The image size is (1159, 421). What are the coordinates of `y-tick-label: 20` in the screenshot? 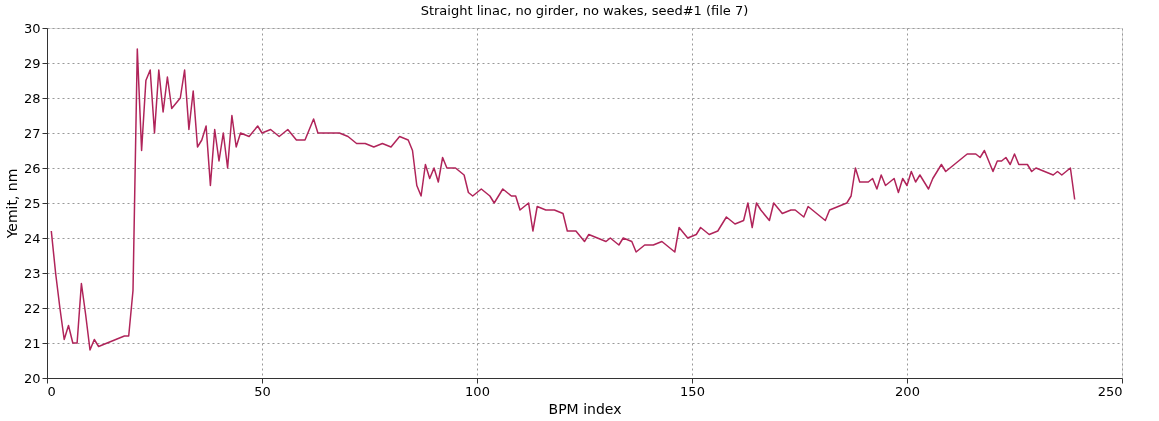 It's located at (32, 378).